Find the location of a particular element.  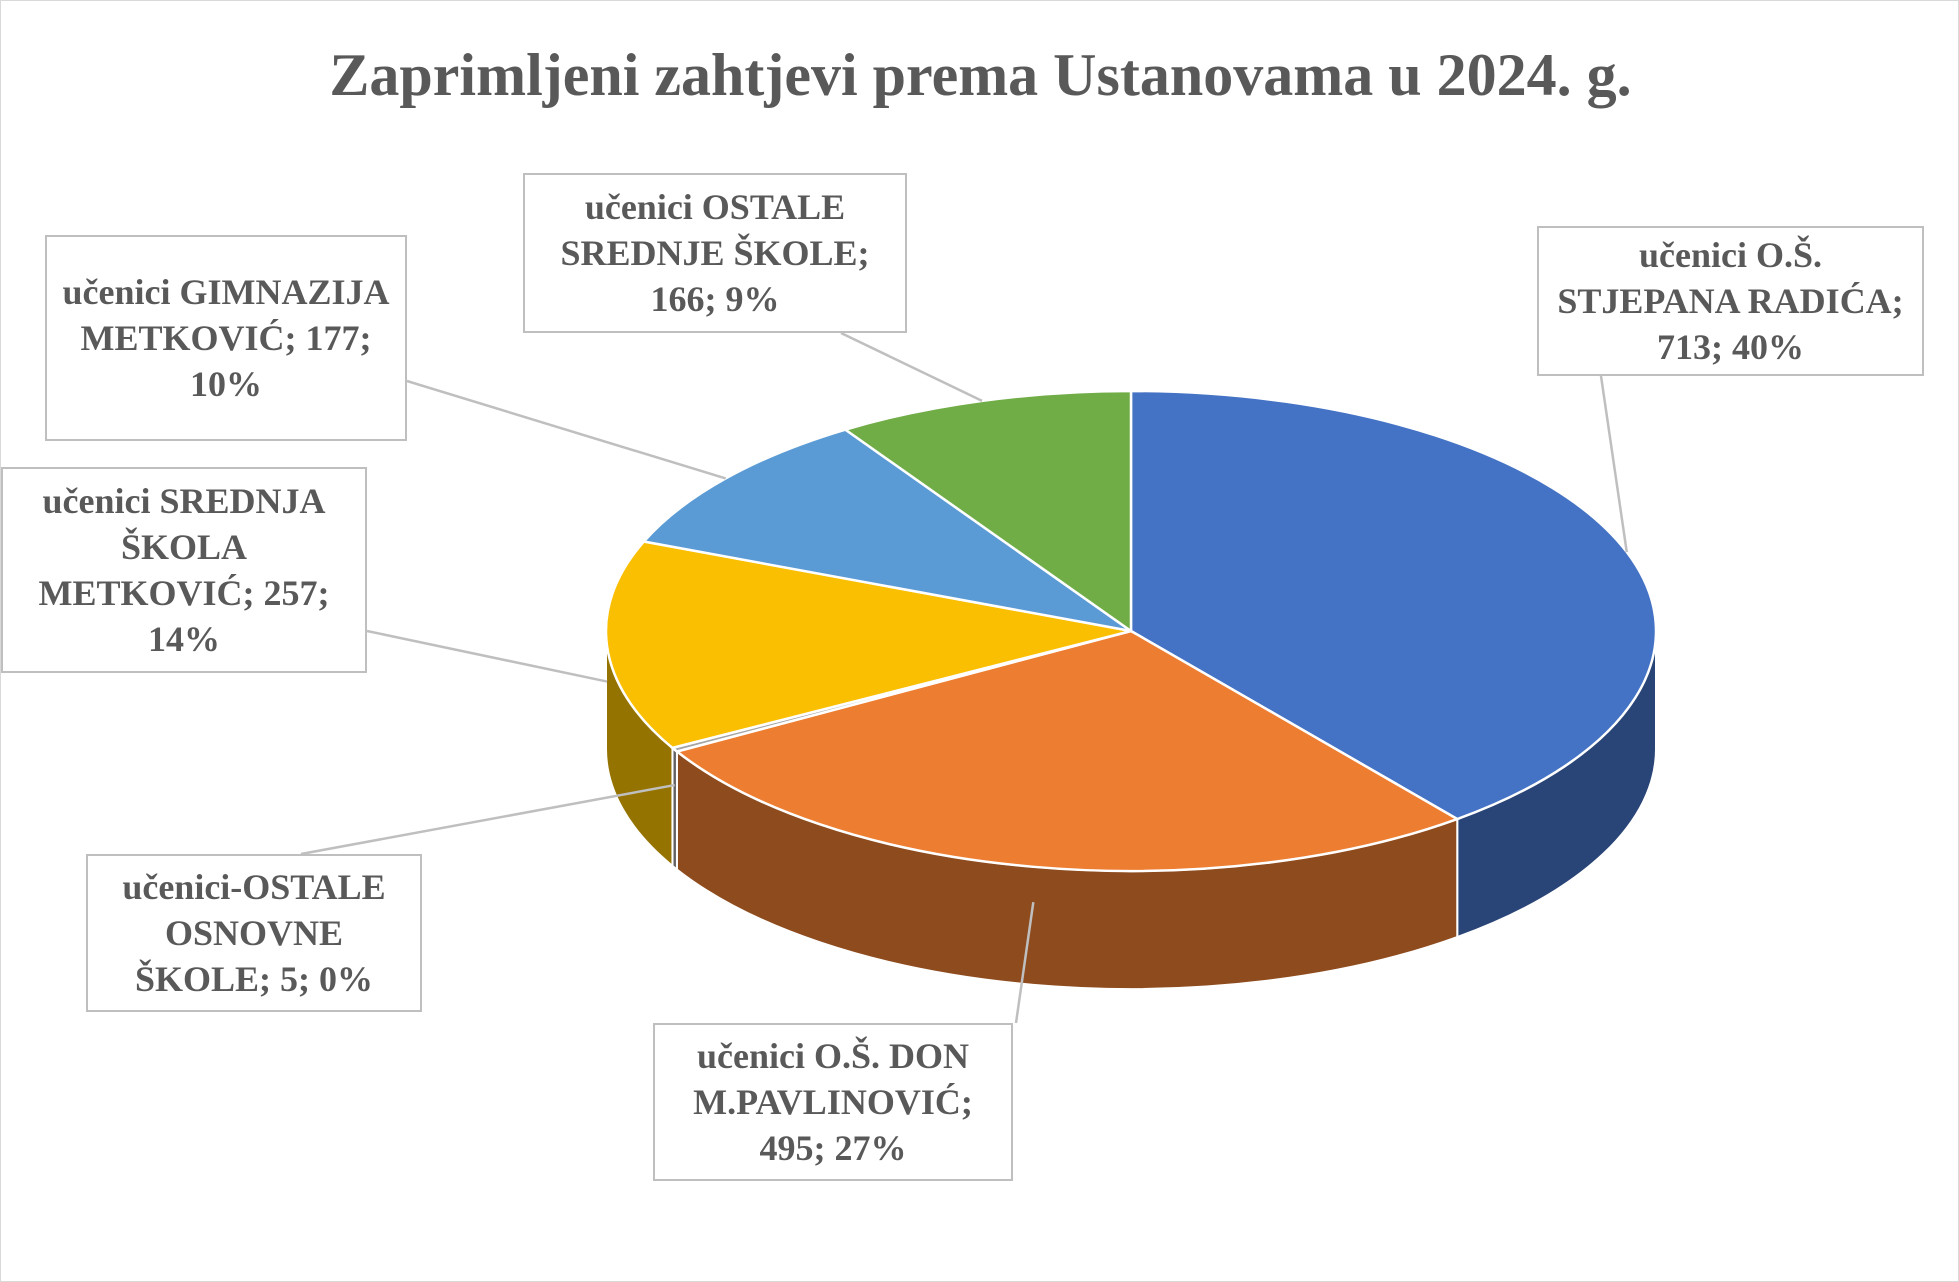

data-label: učenici O.Š. STJEPANA RADIĆA; 713; 40% is located at coordinates (1730, 301).